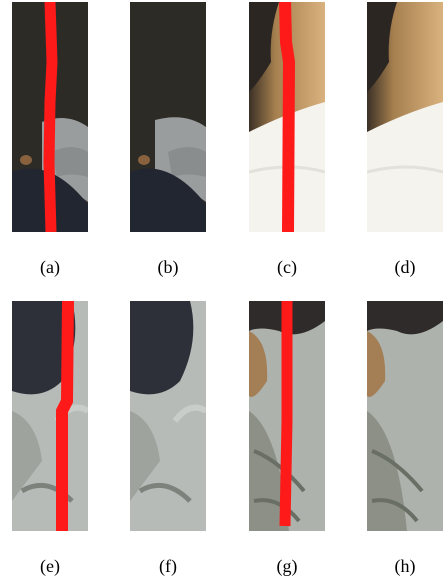 The image size is (445, 580). I want to click on caption-d: (d), so click(405, 267).